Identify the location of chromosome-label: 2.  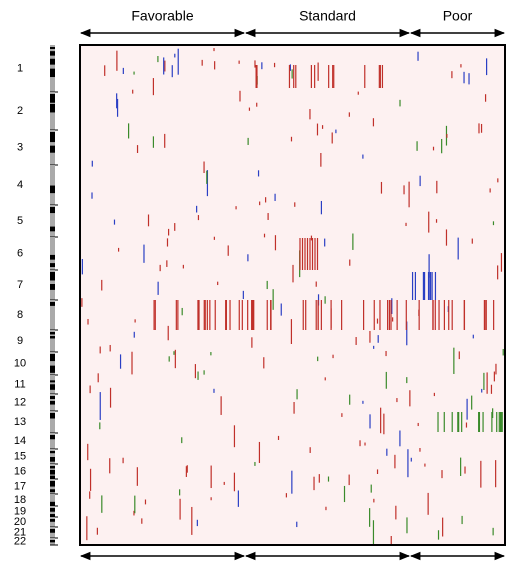
(20, 111).